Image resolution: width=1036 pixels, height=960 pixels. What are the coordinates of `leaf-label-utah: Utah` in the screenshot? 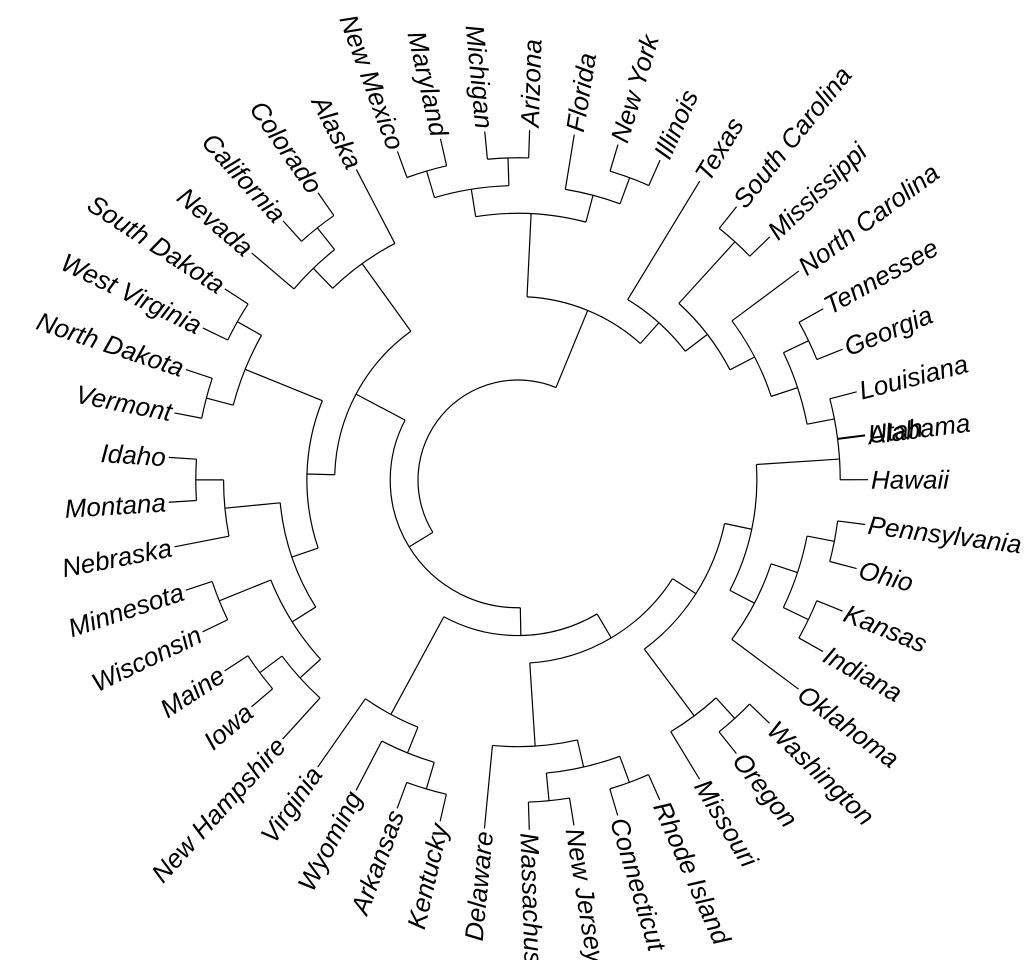 It's located at (895, 431).